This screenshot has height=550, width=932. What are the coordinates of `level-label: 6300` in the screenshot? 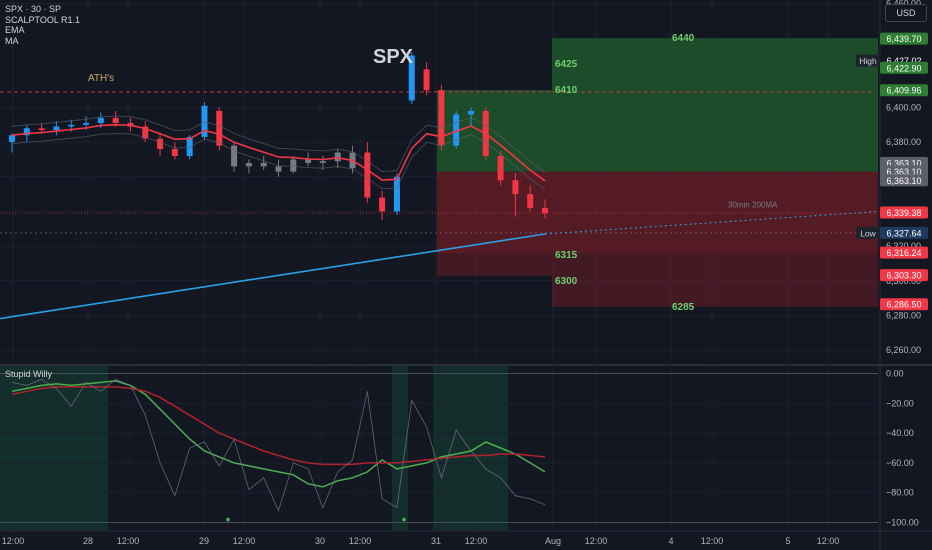 It's located at (566, 281).